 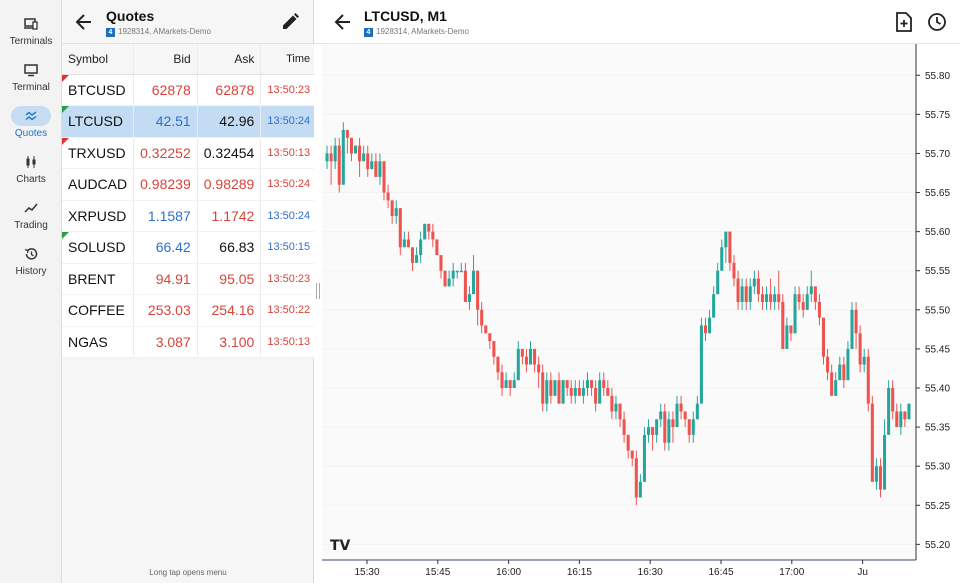 What do you see at coordinates (98, 216) in the screenshot?
I see `quote-symbol-cell: XRPUSD` at bounding box center [98, 216].